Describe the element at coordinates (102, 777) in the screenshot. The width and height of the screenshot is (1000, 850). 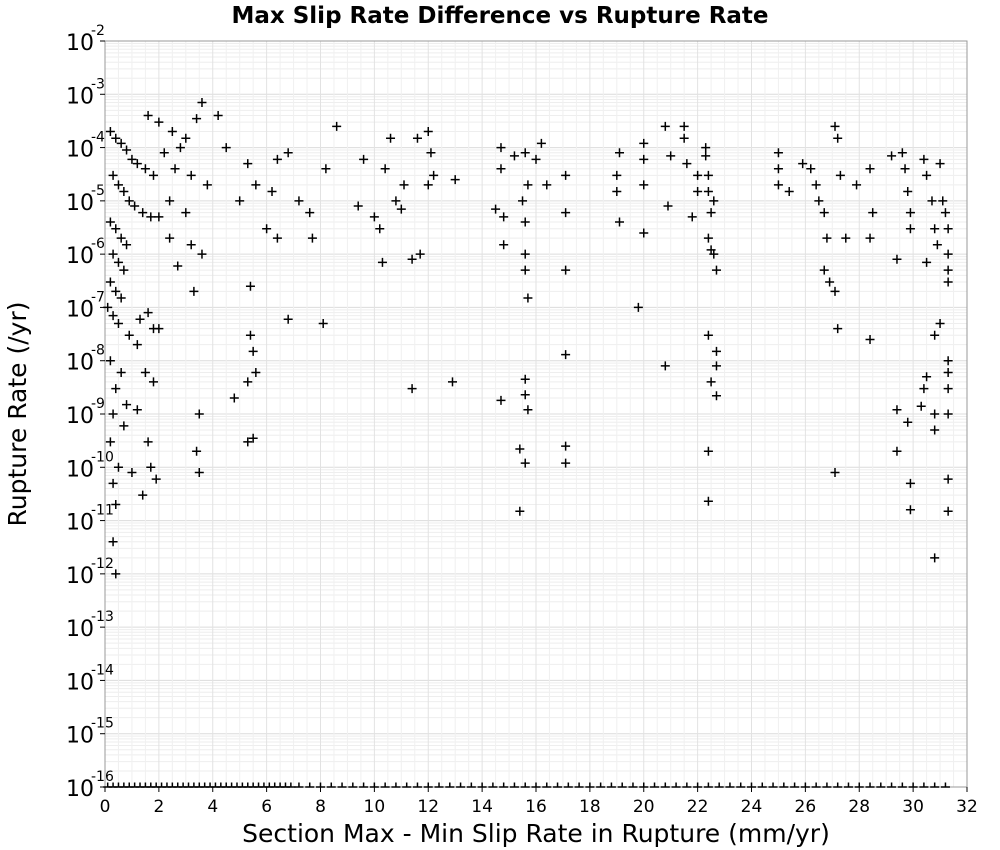
I see `y-tick-label-exponent: -16` at that location.